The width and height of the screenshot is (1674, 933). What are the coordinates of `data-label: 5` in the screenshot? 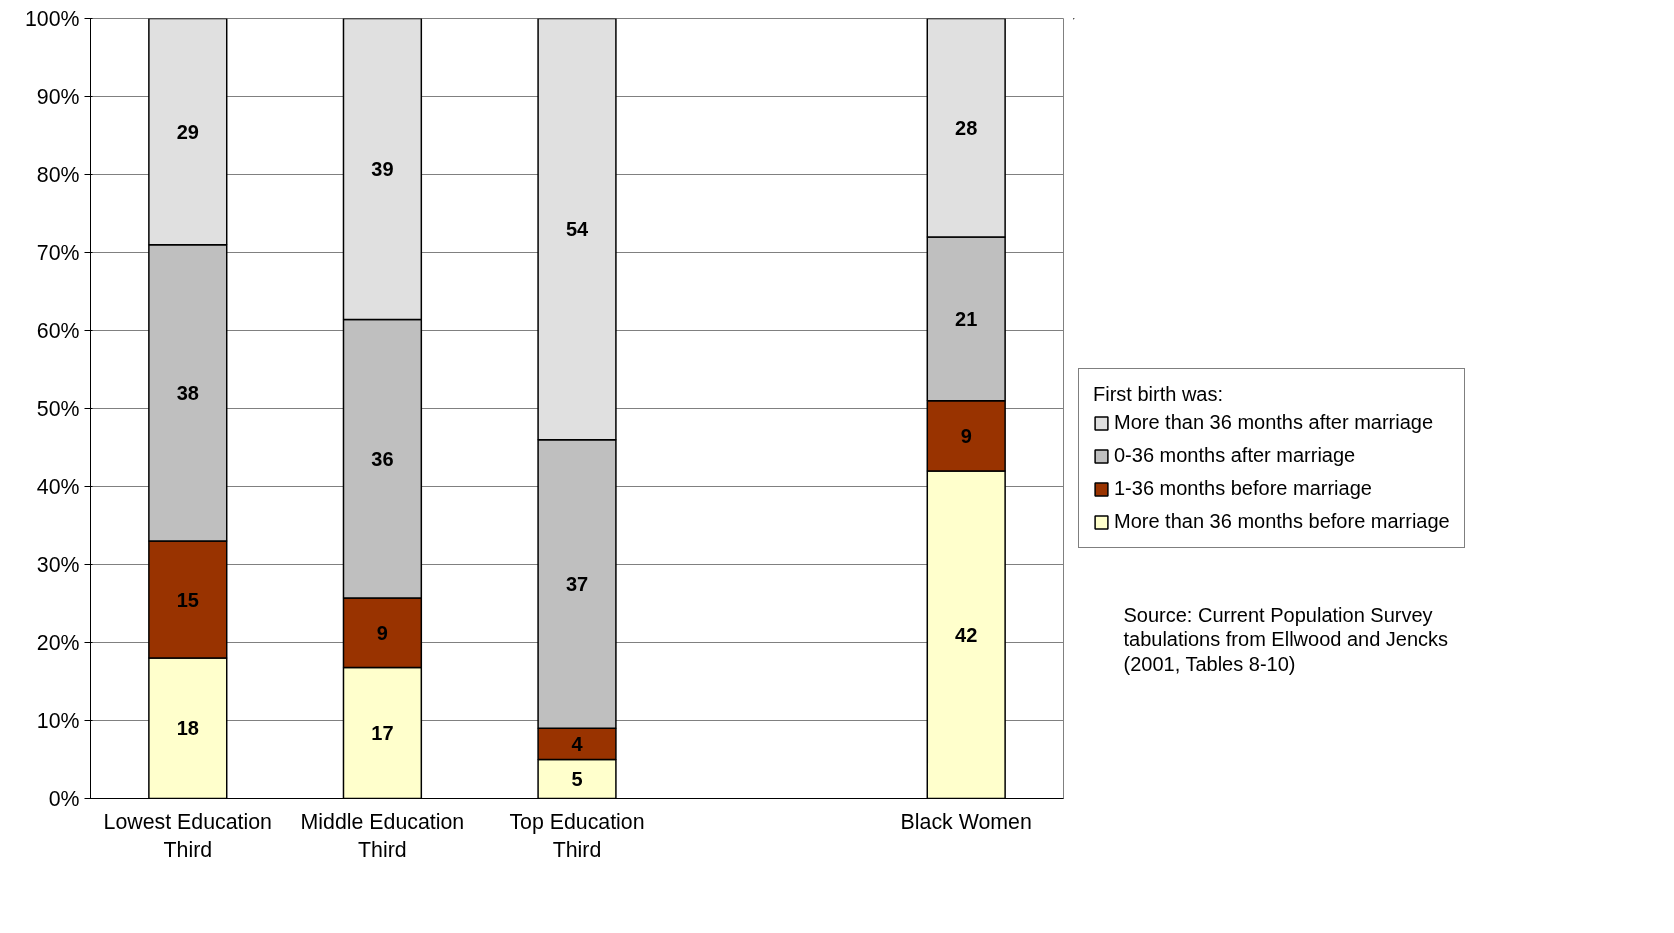 It's located at (577, 779).